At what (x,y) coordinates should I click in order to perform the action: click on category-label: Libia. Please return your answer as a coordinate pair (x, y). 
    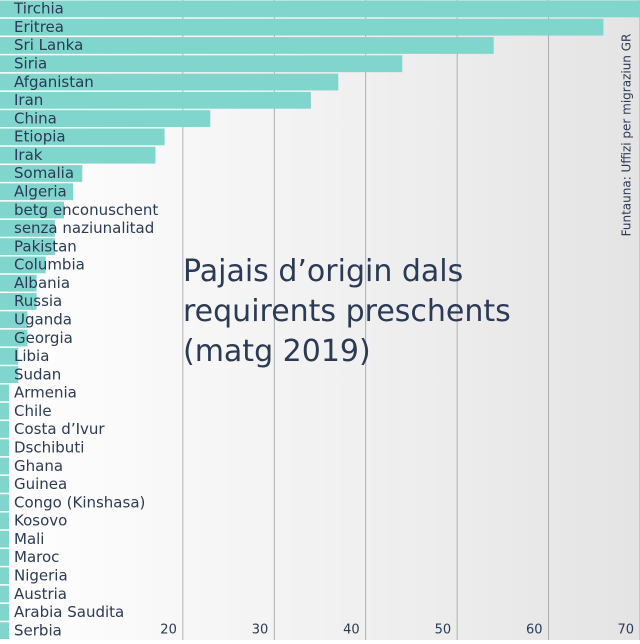
    Looking at the image, I should click on (31, 356).